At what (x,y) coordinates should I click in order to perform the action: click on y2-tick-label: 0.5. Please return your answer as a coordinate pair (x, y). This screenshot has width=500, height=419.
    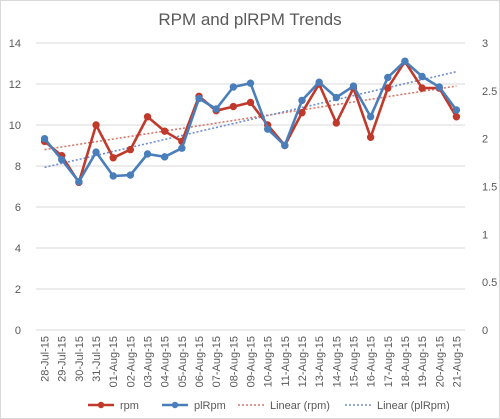
    Looking at the image, I should click on (489, 283).